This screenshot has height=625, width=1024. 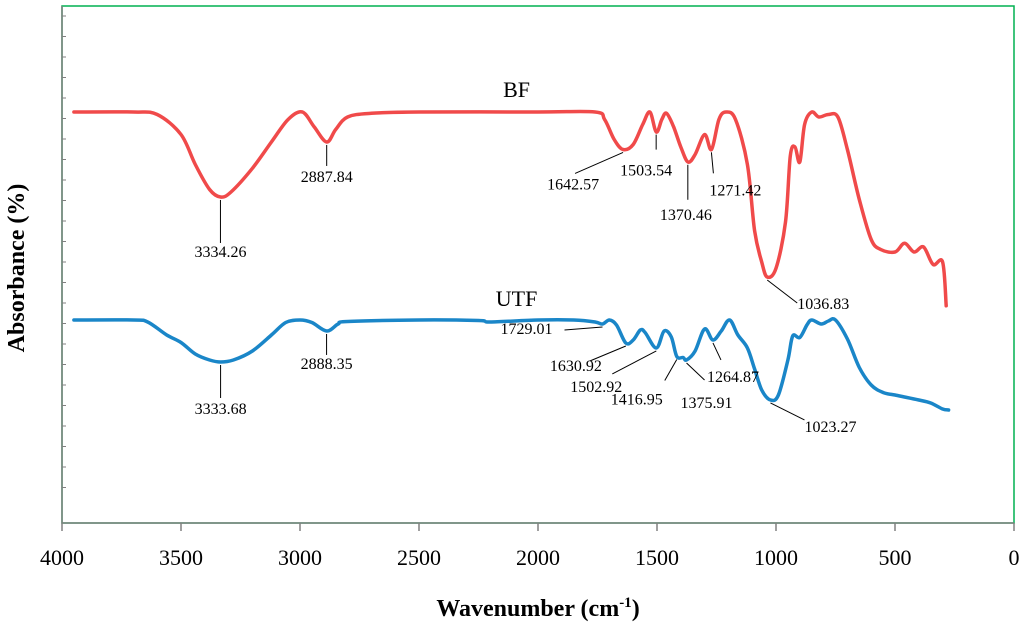 What do you see at coordinates (596, 387) in the screenshot?
I see `peak-annotation: 1502.92` at bounding box center [596, 387].